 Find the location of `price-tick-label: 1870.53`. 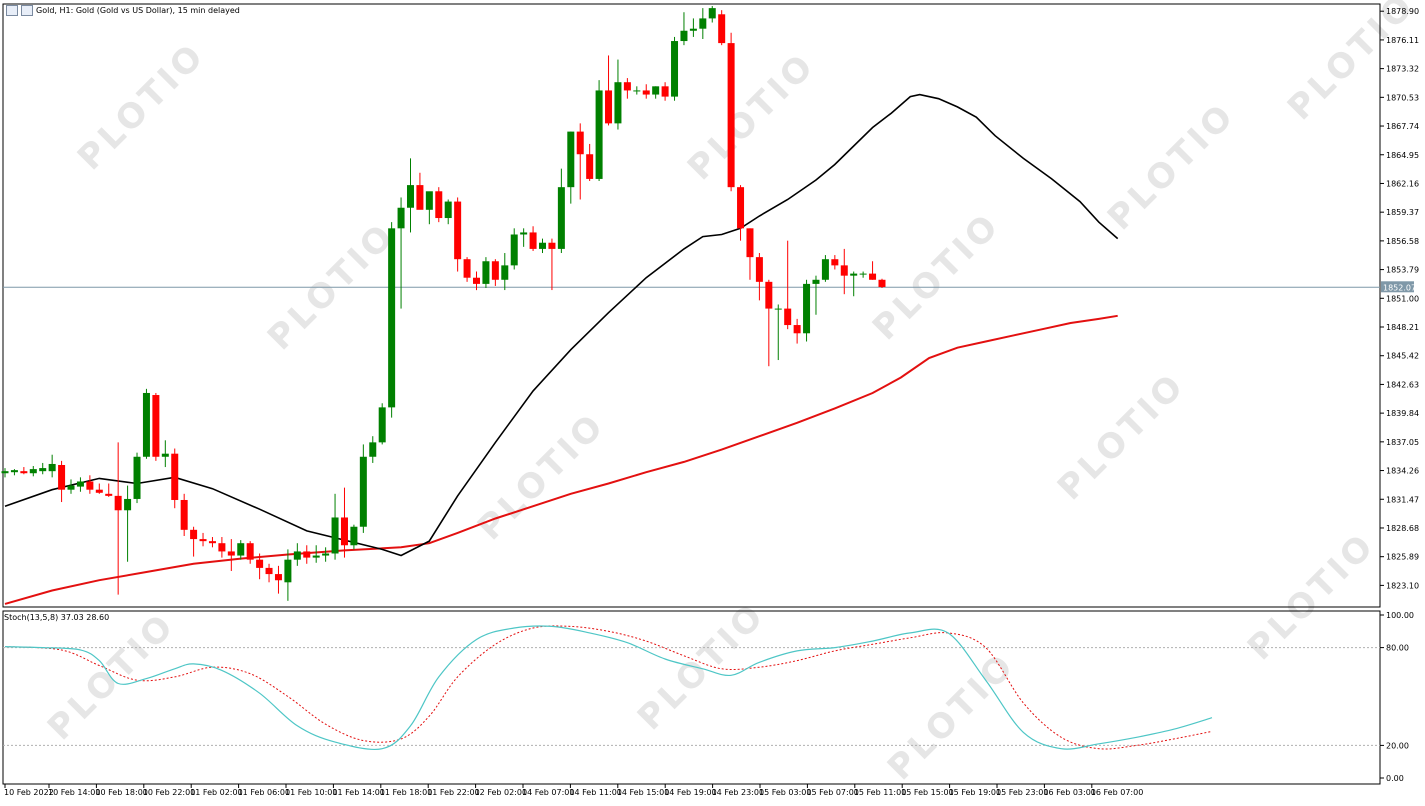

price-tick-label: 1870.53 is located at coordinates (1402, 97).